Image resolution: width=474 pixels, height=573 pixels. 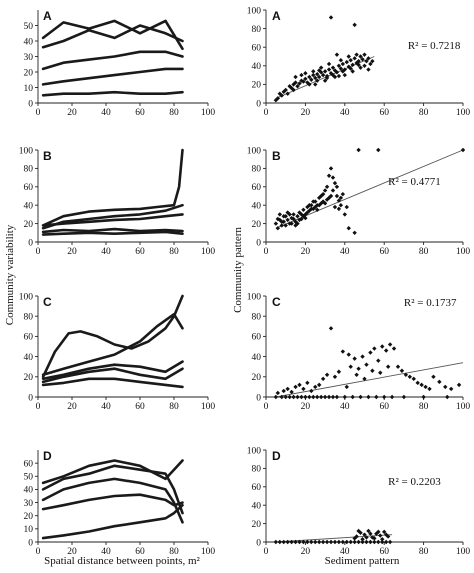 I want to click on panel-letter: B, so click(x=276, y=156).